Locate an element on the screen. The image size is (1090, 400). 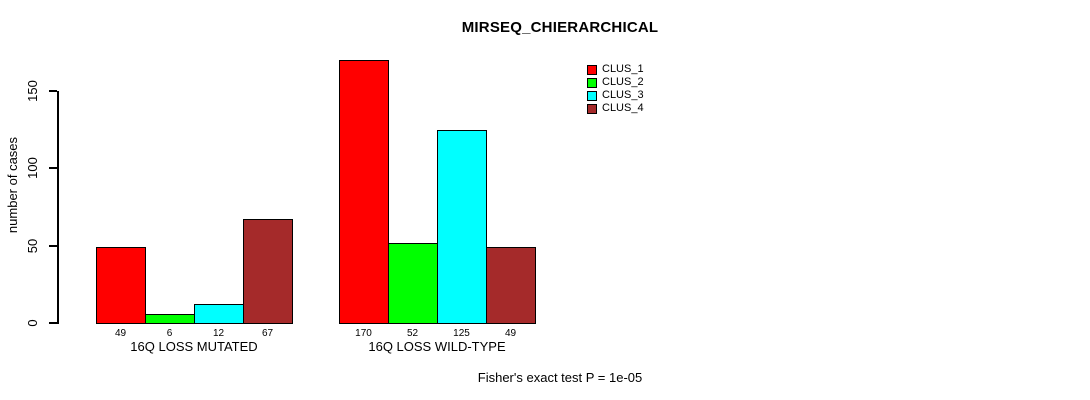
legend-label: CLUS_3 is located at coordinates (623, 95).